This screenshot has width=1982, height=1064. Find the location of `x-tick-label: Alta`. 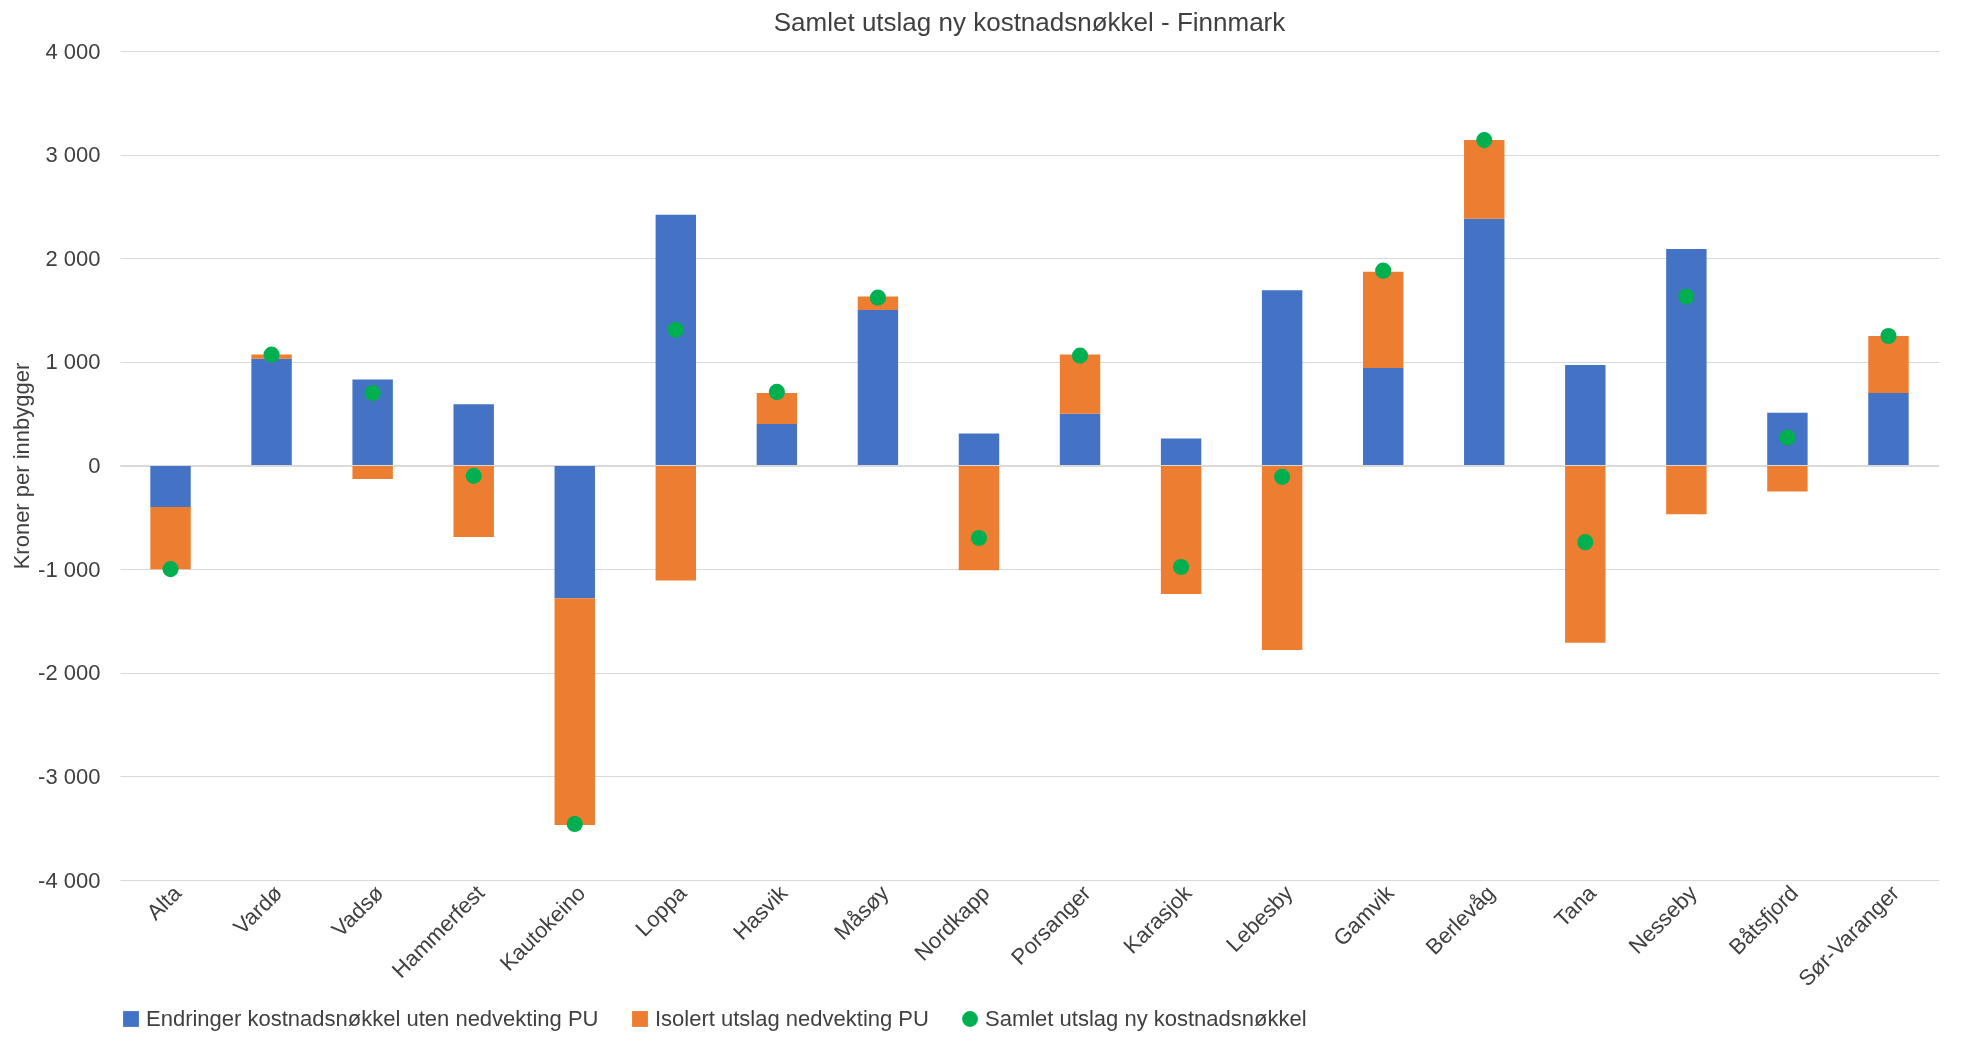

x-tick-label: Alta is located at coordinates (164, 902).